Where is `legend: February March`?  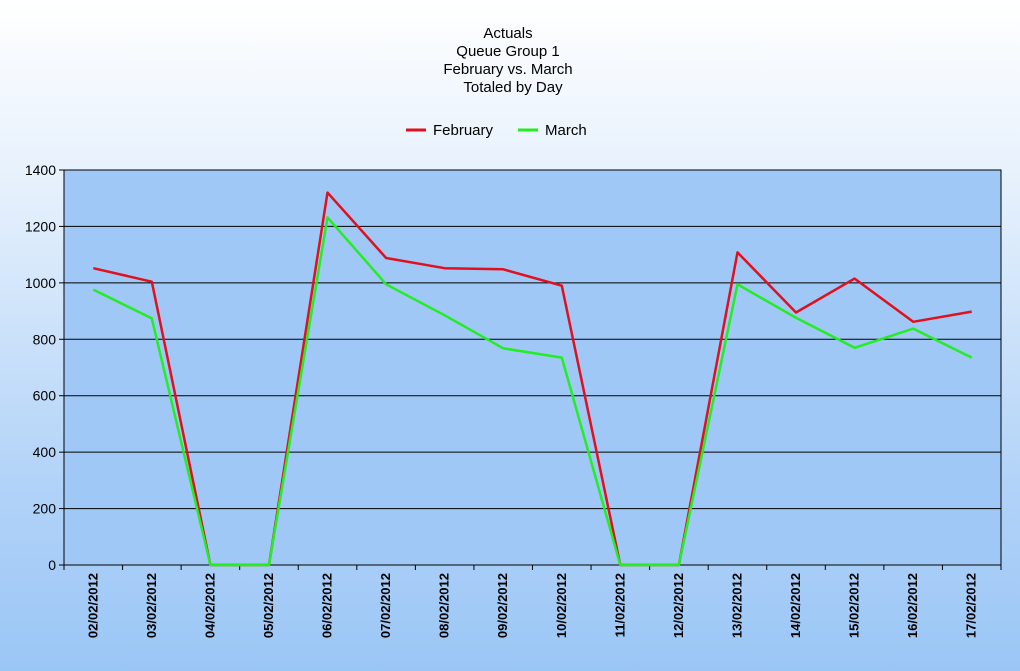
legend: February March is located at coordinates (496, 130).